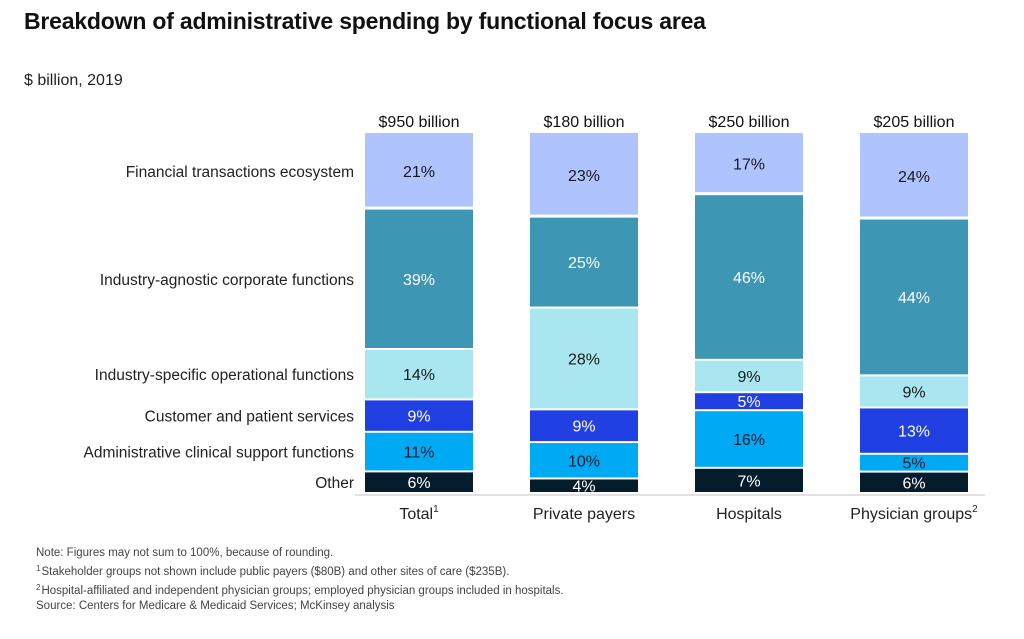 This screenshot has height=639, width=1024. I want to click on data-label: 46%, so click(749, 278).